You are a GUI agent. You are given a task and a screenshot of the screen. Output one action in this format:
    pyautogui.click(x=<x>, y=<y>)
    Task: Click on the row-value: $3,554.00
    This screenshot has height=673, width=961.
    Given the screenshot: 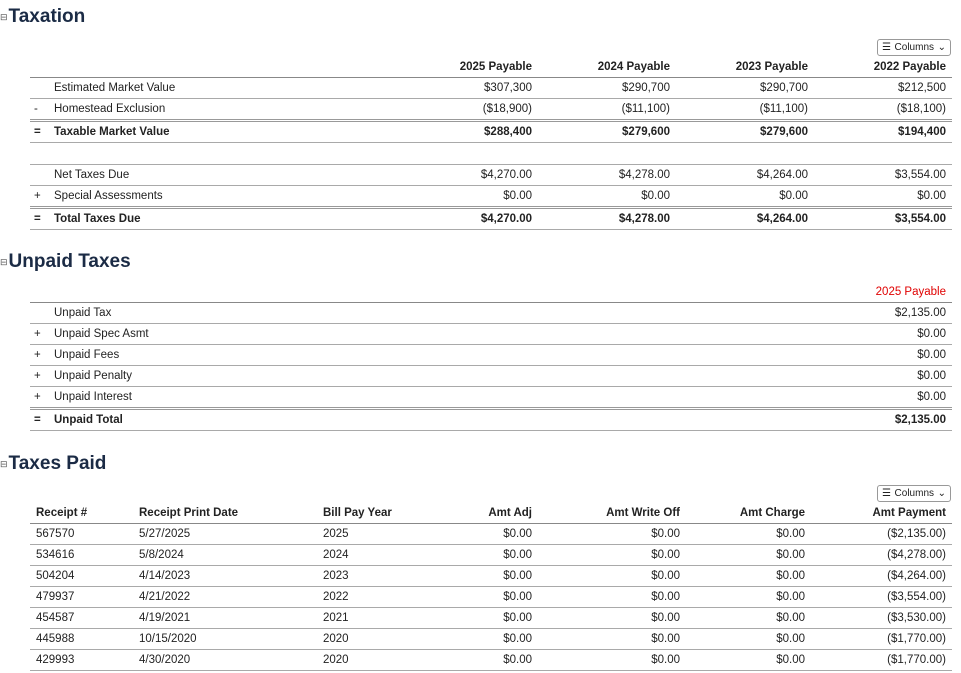 What is the action you would take?
    pyautogui.click(x=883, y=175)
    